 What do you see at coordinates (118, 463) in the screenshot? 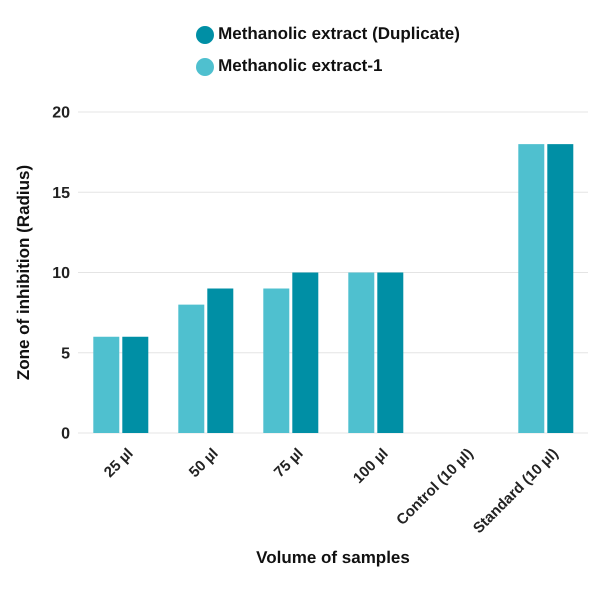
I see `x-tick-label: 25 µl` at bounding box center [118, 463].